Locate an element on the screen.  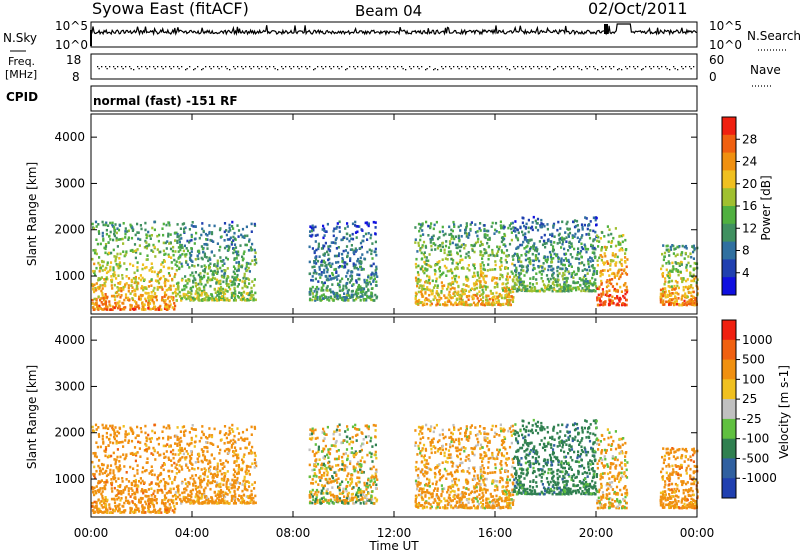
colorbar-tick-label: 20 is located at coordinates (749, 184).